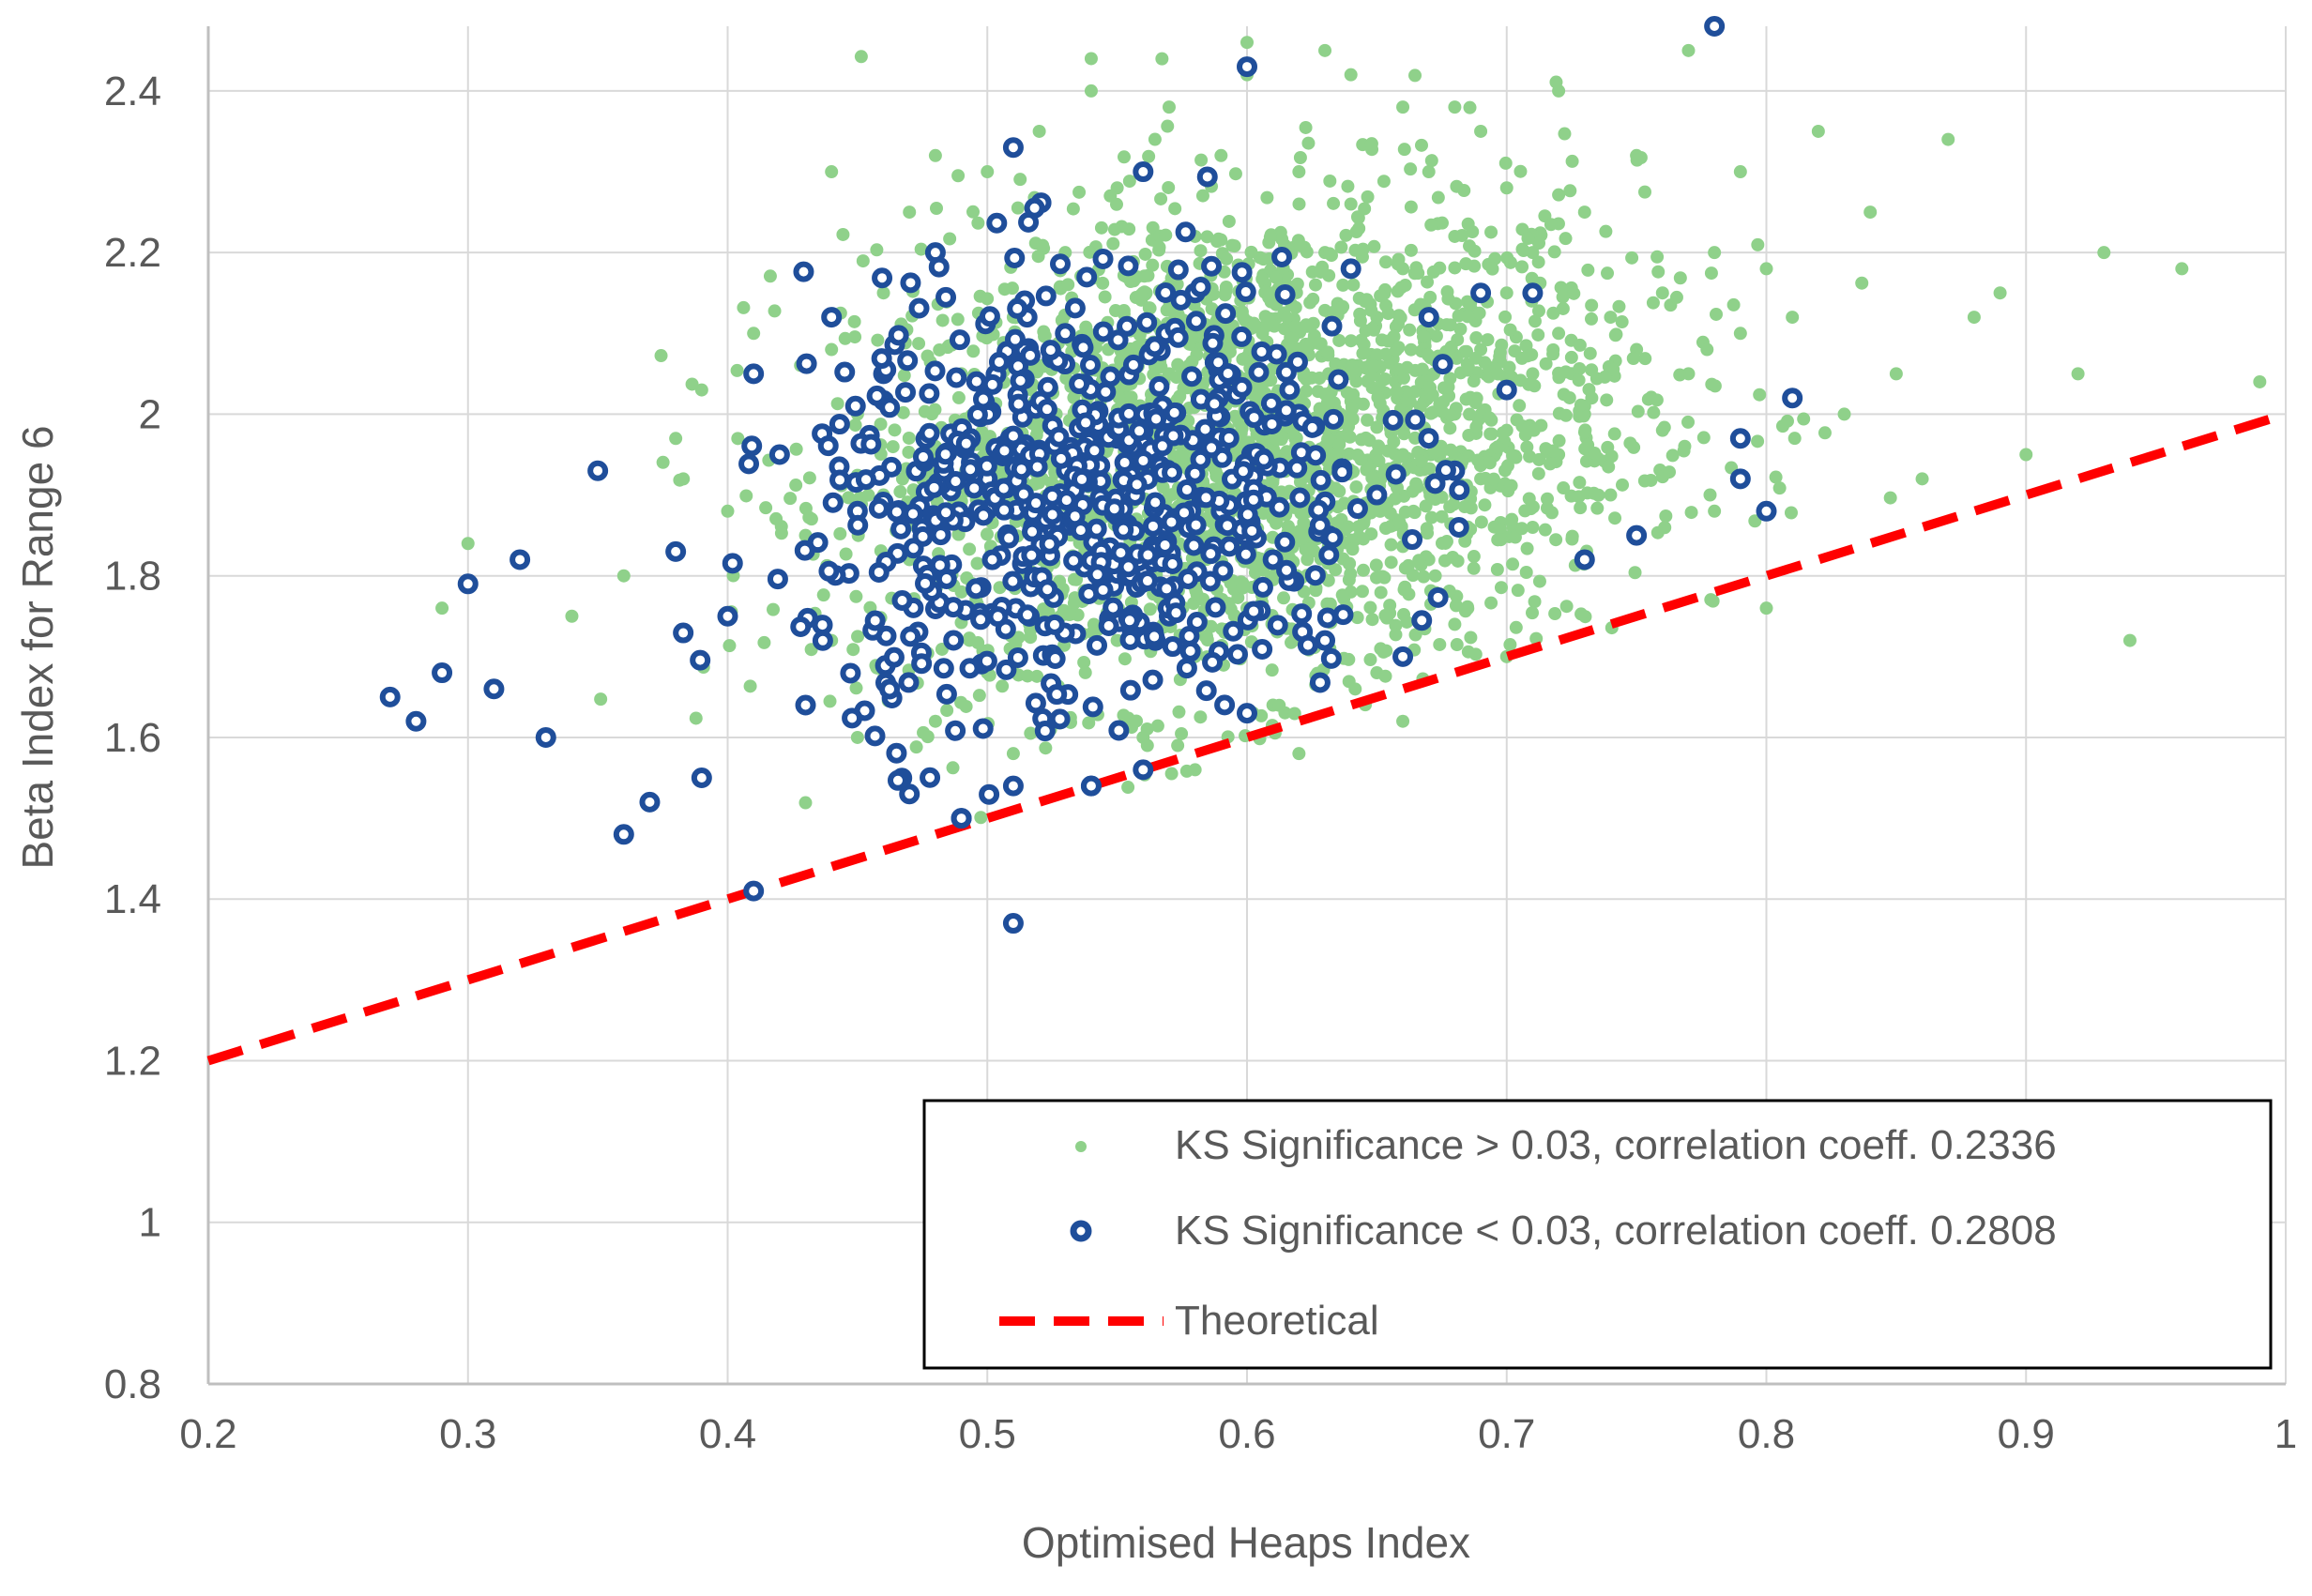 The image size is (2312, 1596). I want to click on legend-label-theoretical: Theoretical, so click(1277, 1321).